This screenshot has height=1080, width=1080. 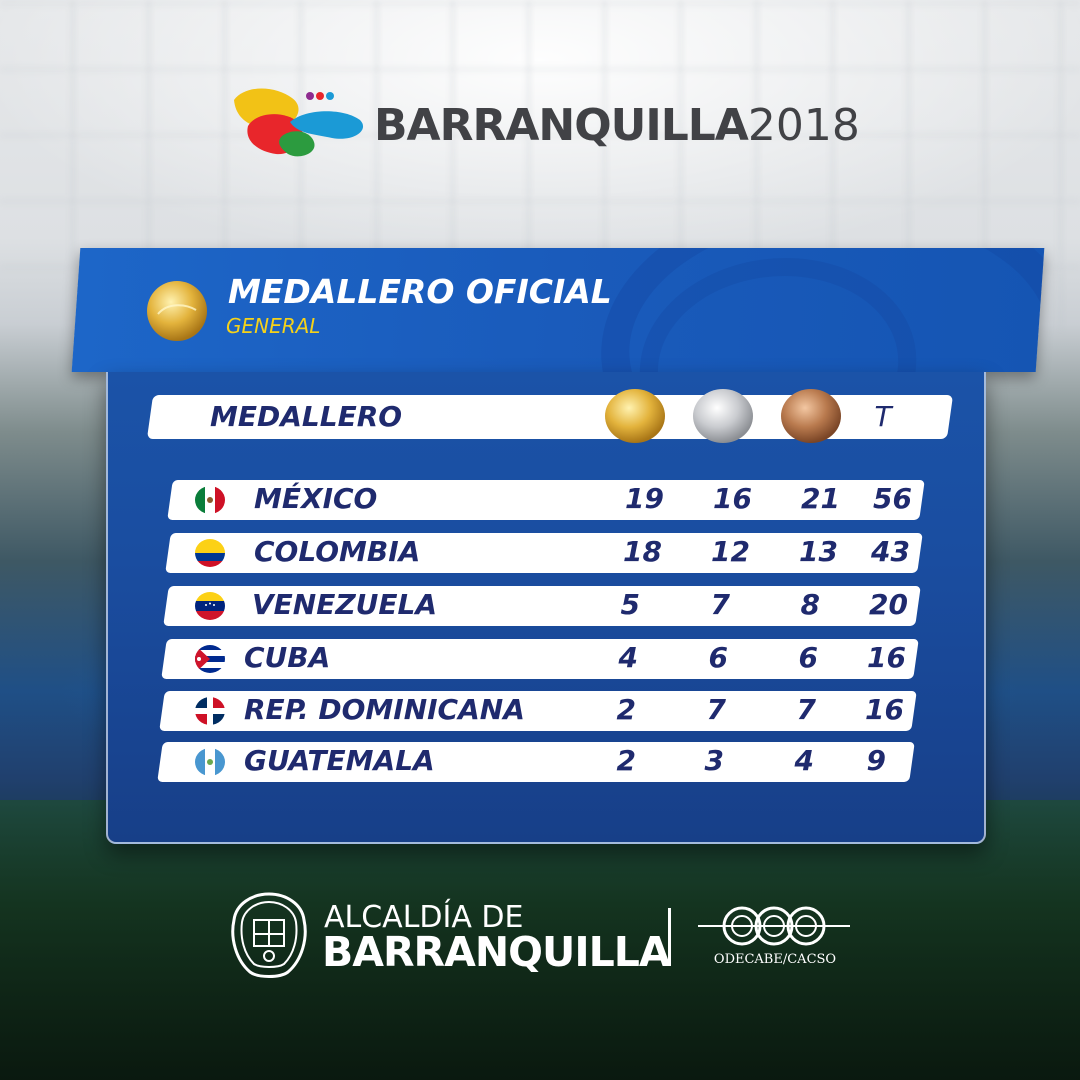 I want to click on silver-medal-icon, so click(x=723, y=416).